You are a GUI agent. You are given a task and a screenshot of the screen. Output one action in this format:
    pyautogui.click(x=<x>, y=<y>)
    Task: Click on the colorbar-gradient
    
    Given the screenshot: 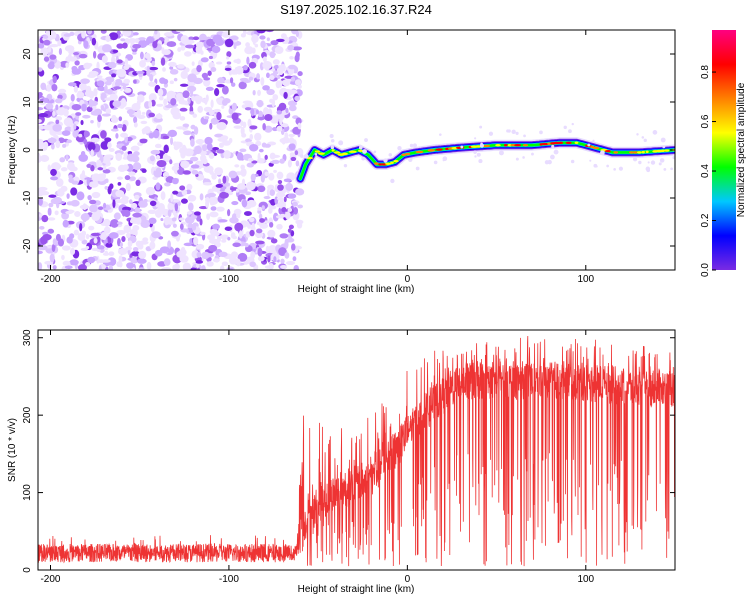 What is the action you would take?
    pyautogui.click(x=724, y=150)
    